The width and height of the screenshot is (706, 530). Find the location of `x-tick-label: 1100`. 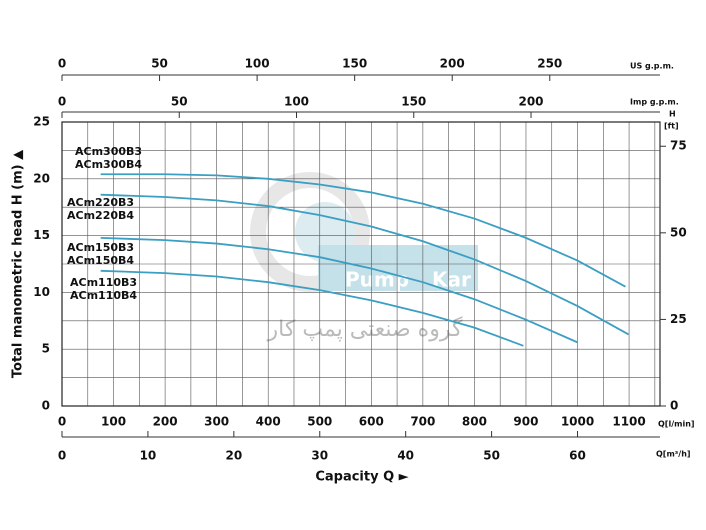

x-tick-label: 1100 is located at coordinates (628, 422).